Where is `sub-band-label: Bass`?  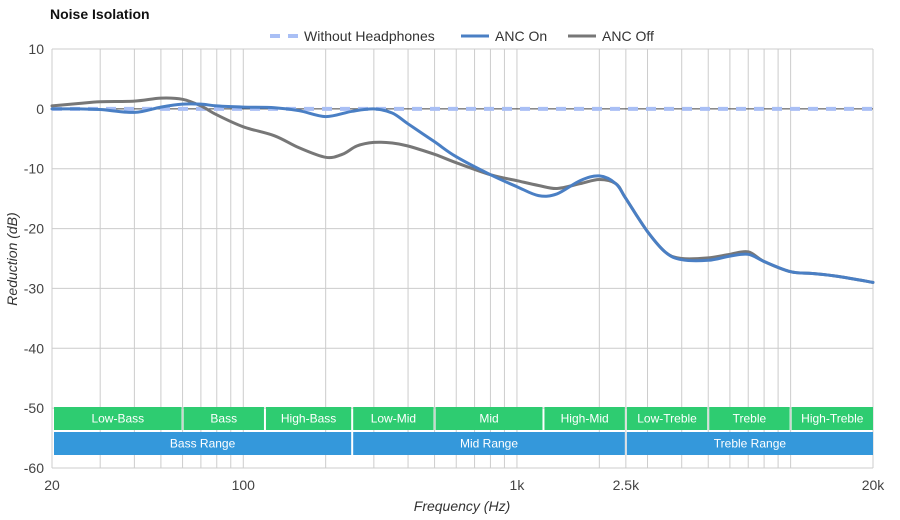 sub-band-label: Bass is located at coordinates (223, 419).